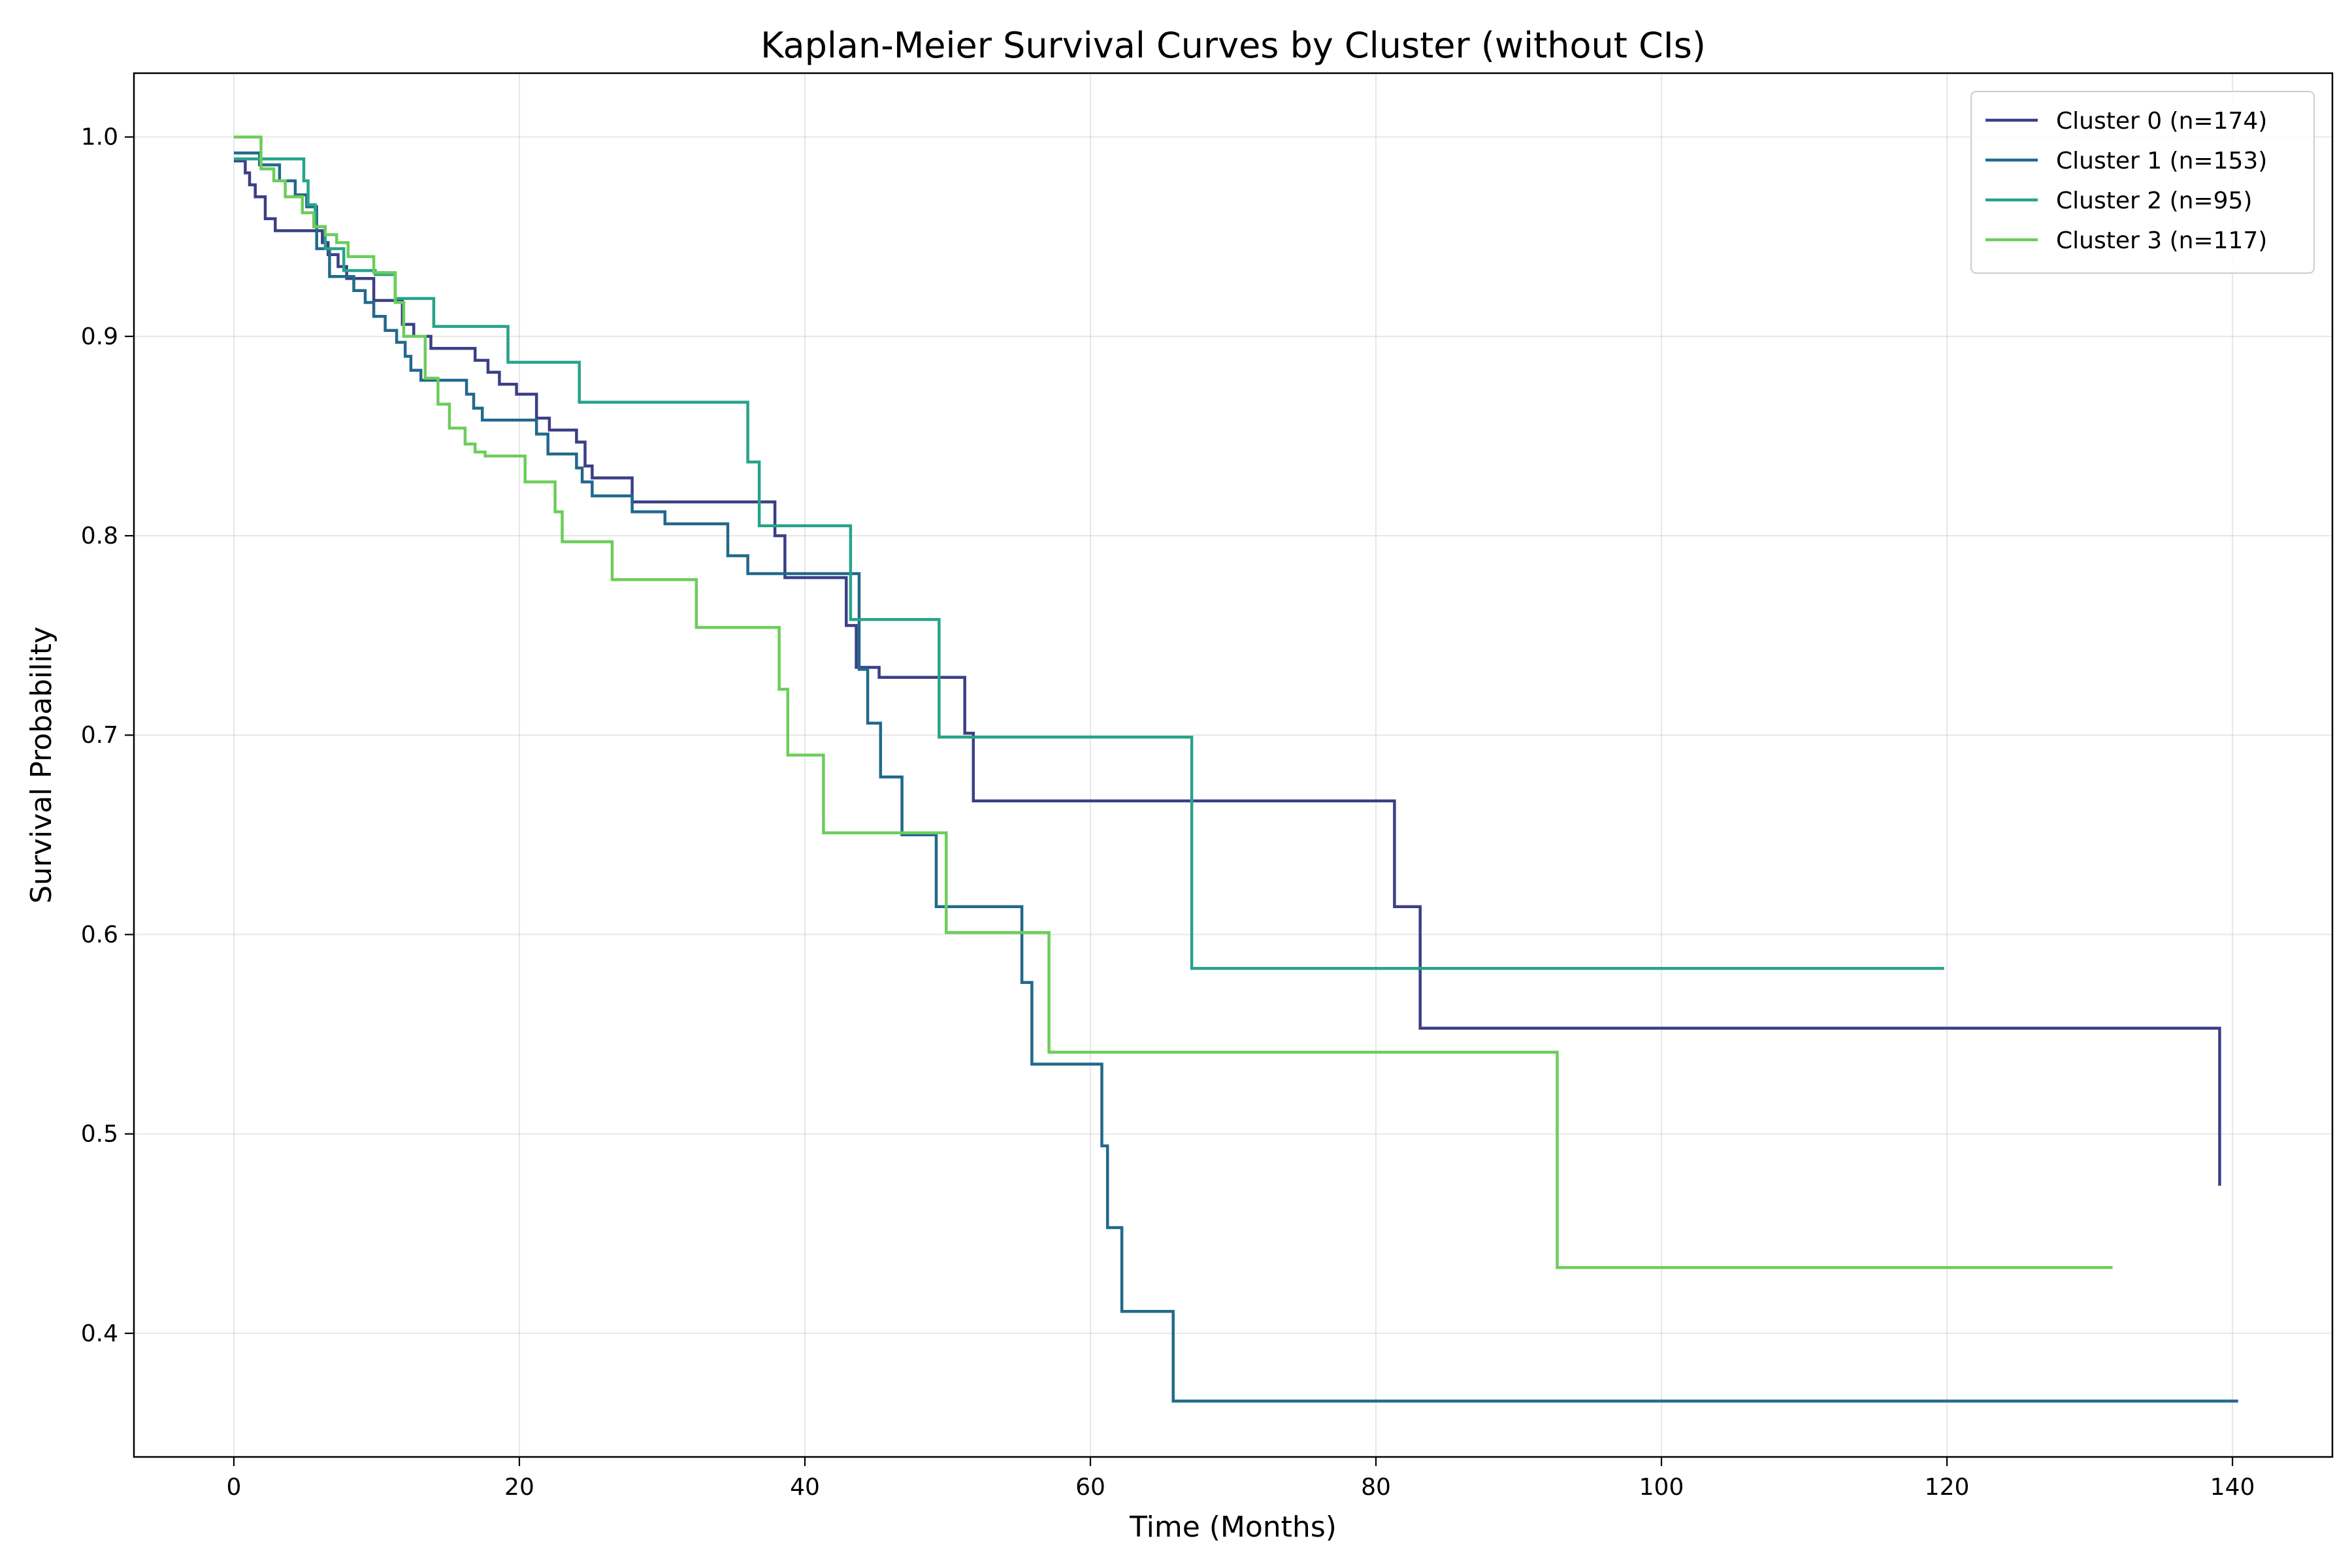 Image resolution: width=2352 pixels, height=1568 pixels. What do you see at coordinates (1947, 1487) in the screenshot?
I see `x-tick-label: 120` at bounding box center [1947, 1487].